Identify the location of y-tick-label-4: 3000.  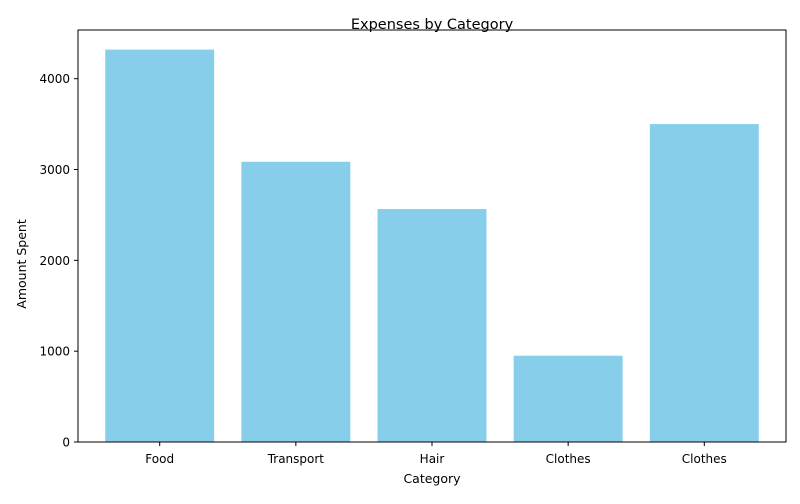
(54, 170).